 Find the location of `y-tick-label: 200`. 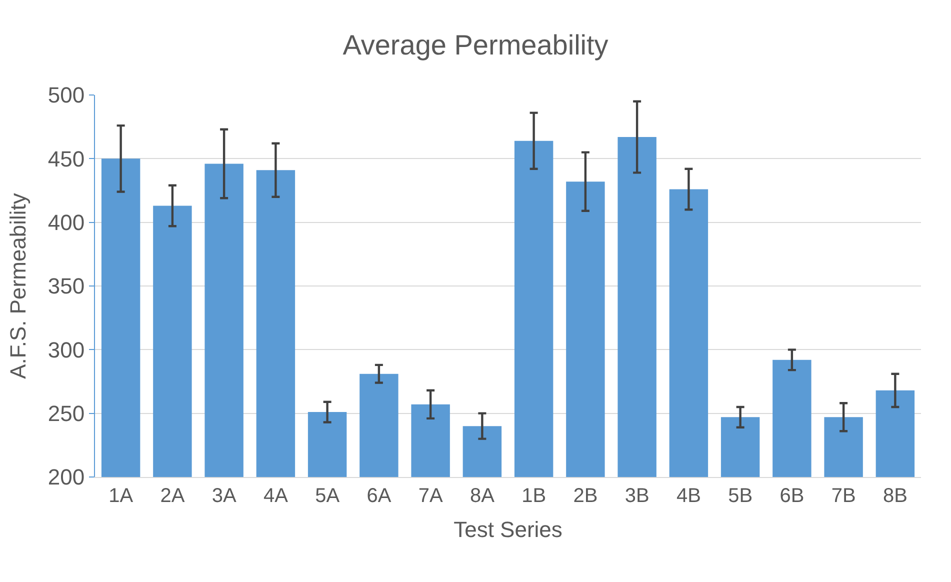

y-tick-label: 200 is located at coordinates (66, 477).